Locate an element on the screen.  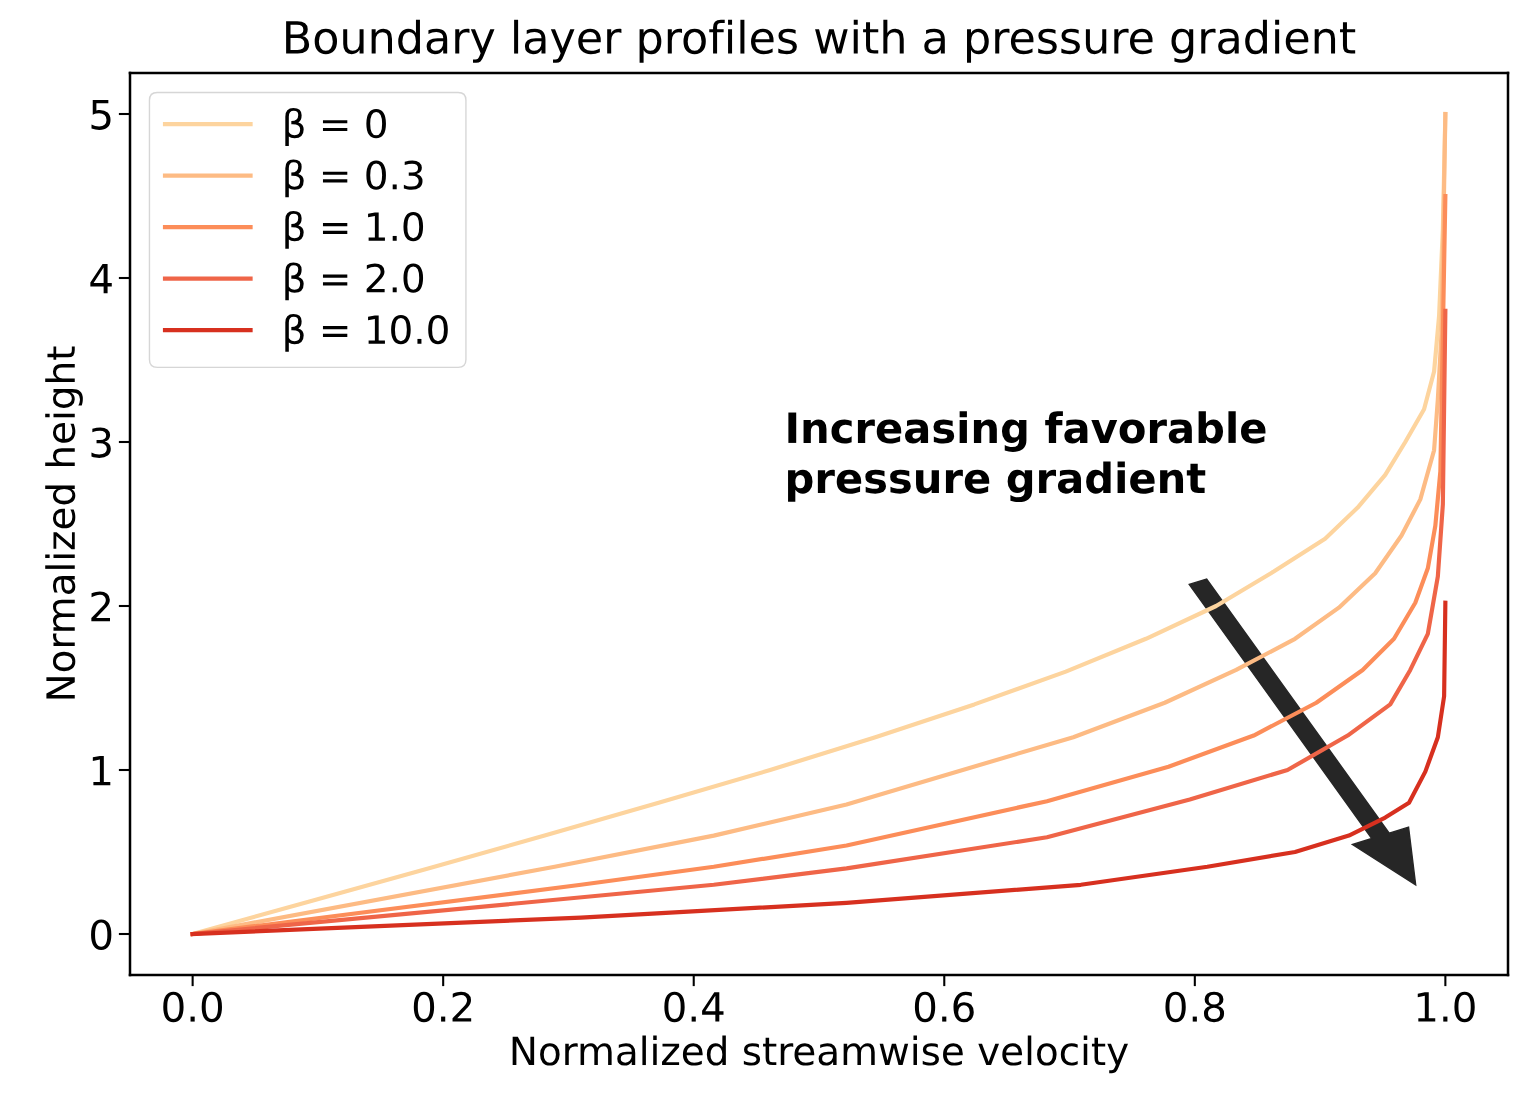
x-tick-label: 0.8 is located at coordinates (1195, 1007).